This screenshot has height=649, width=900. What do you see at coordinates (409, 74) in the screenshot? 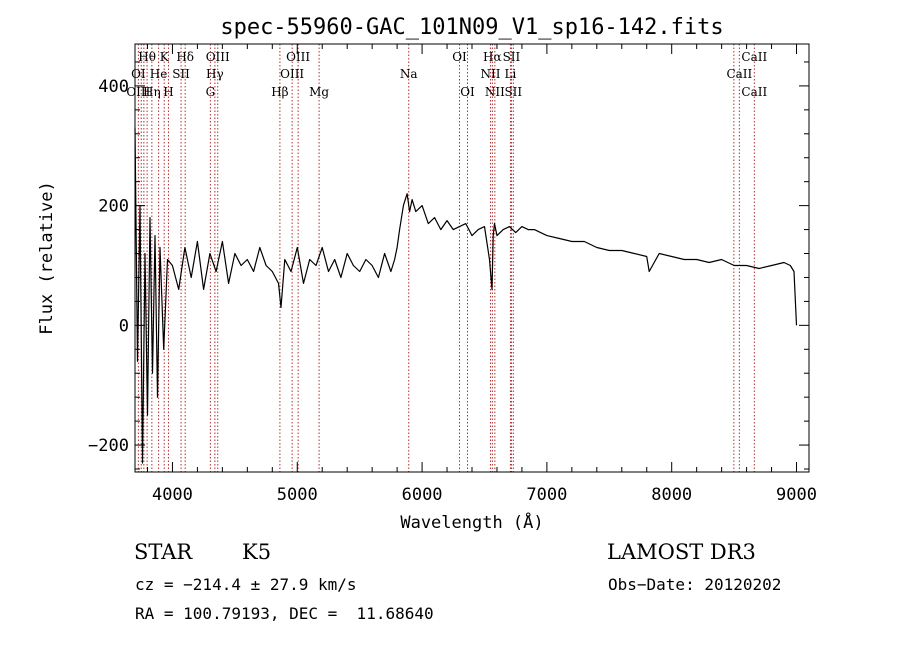
I see `line-label-14: Na` at bounding box center [409, 74].